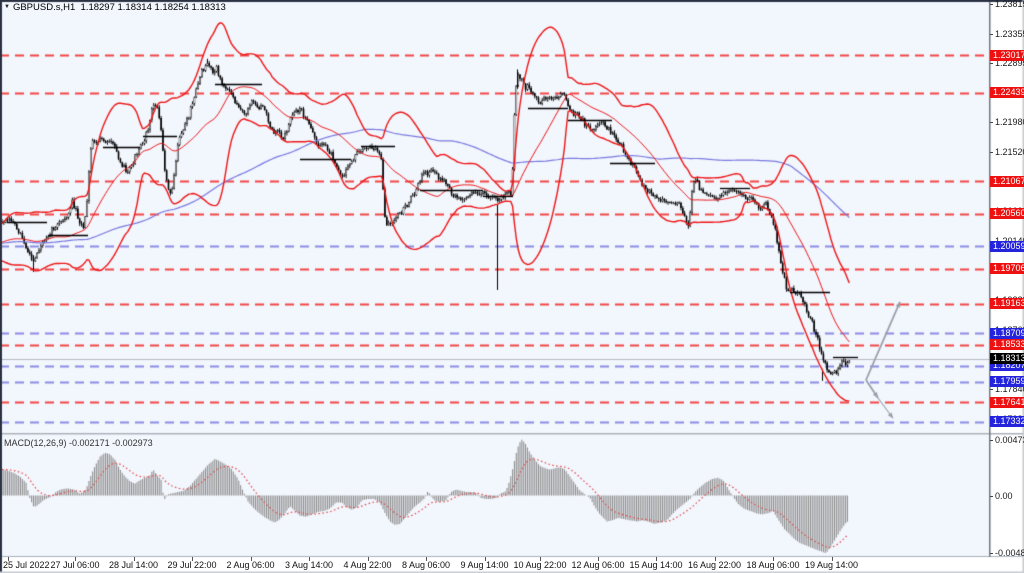 This screenshot has height=573, width=1024. Describe the element at coordinates (7, 7) in the screenshot. I see `chevron-down-icon: ▼` at that location.